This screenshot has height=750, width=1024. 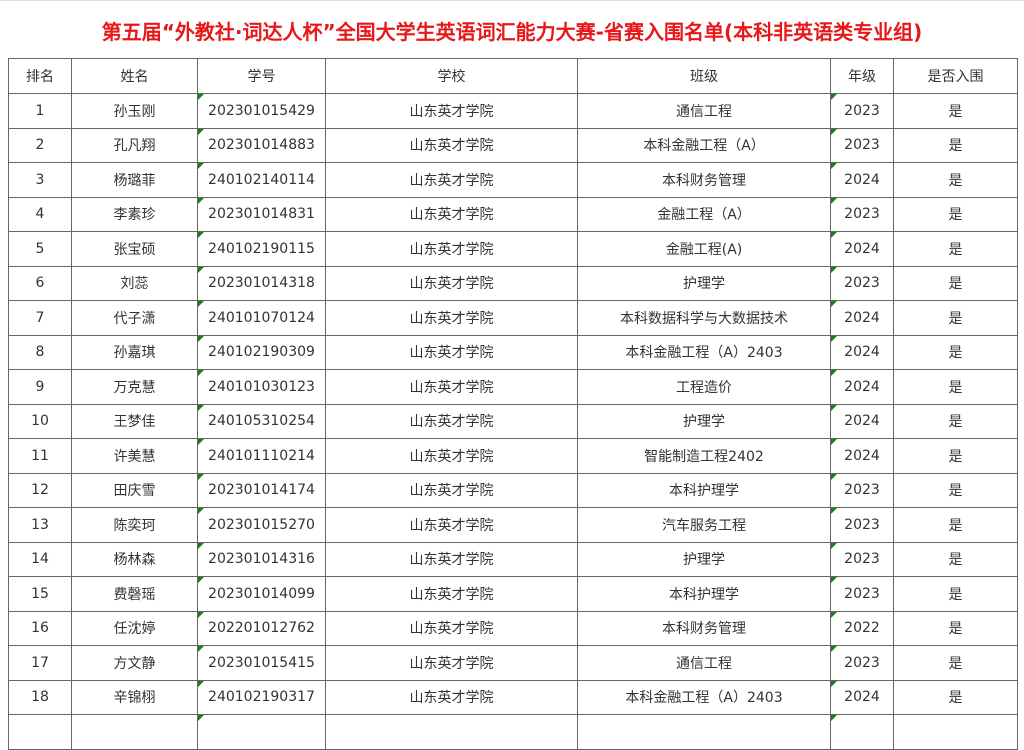 What do you see at coordinates (704, 76) in the screenshot?
I see `header-class: 班级` at bounding box center [704, 76].